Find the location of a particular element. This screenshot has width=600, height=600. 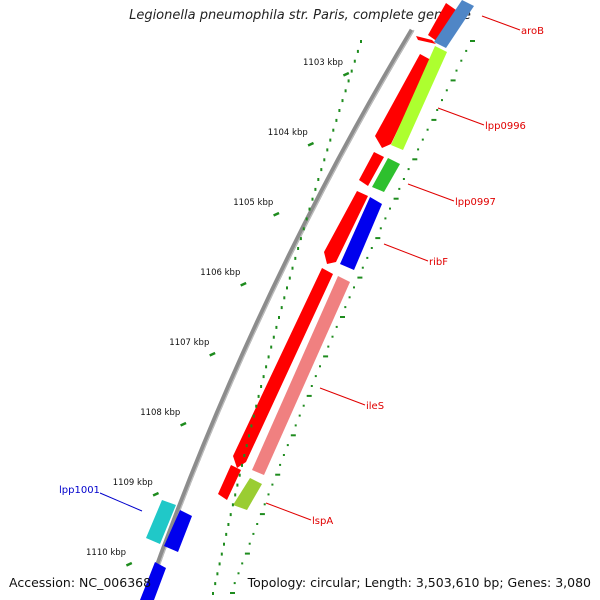

feature-lspA is located at coordinates (247, 494).